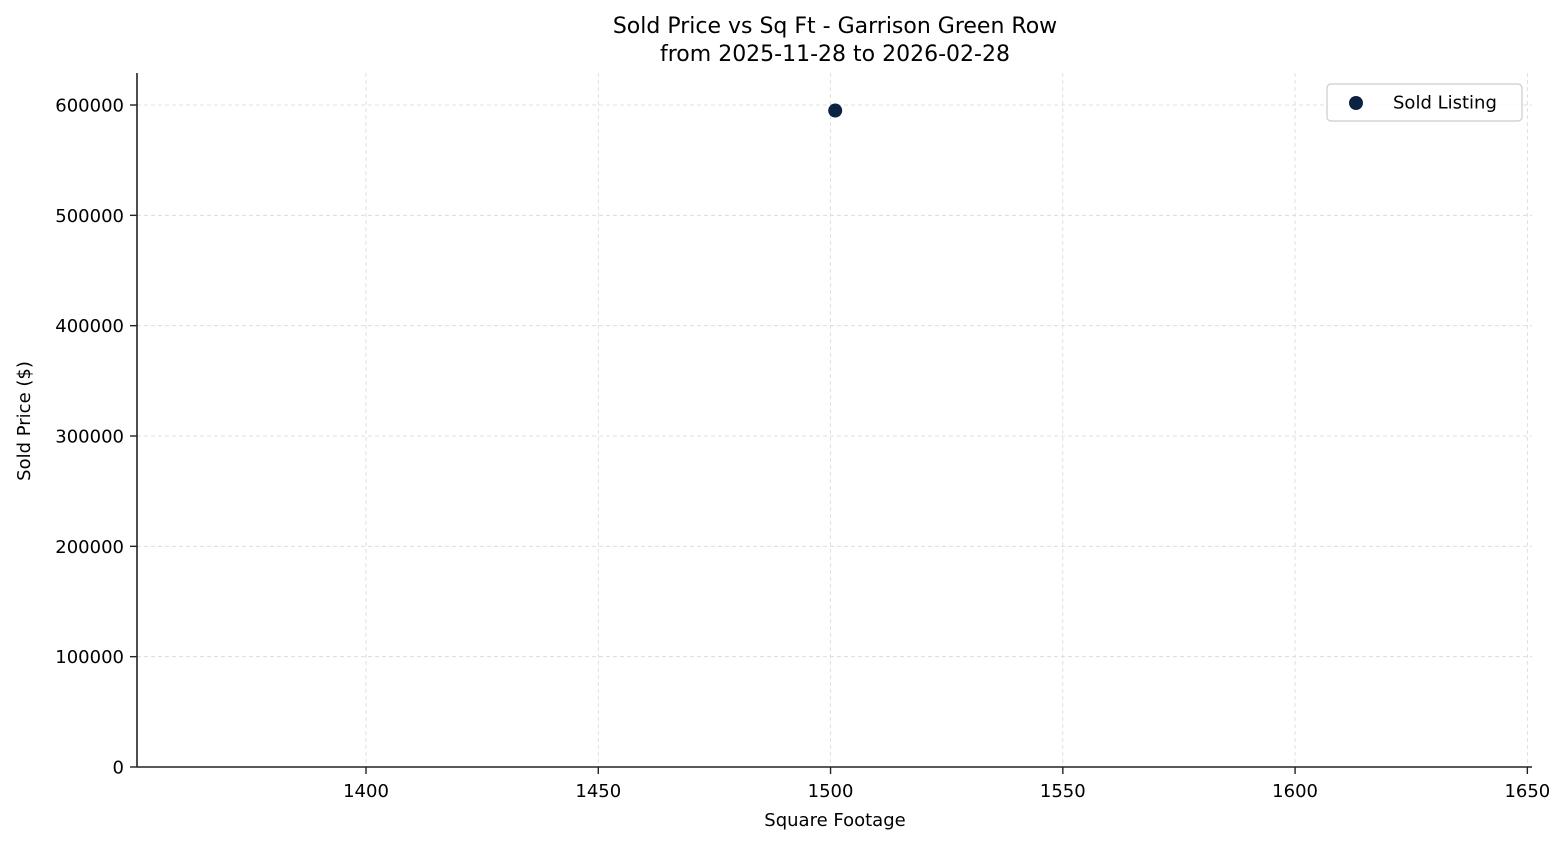 The height and width of the screenshot is (845, 1568). I want to click on y-axis-label: Sold Price ($), so click(24, 421).